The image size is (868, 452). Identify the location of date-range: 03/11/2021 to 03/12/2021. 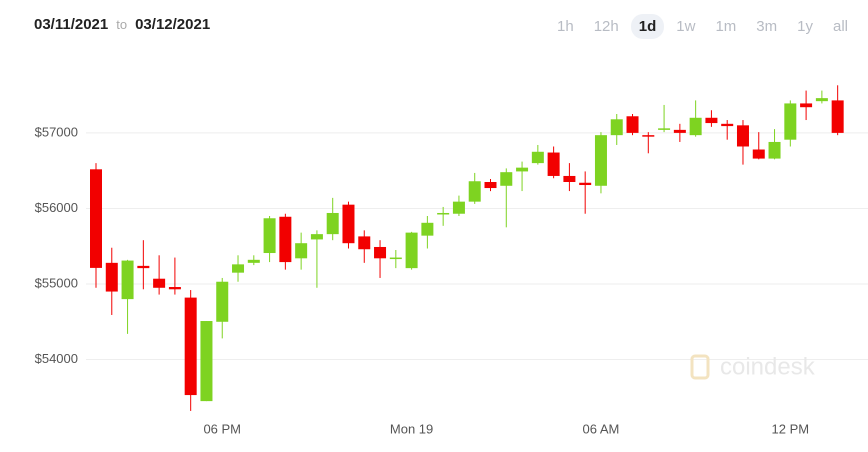
(122, 24).